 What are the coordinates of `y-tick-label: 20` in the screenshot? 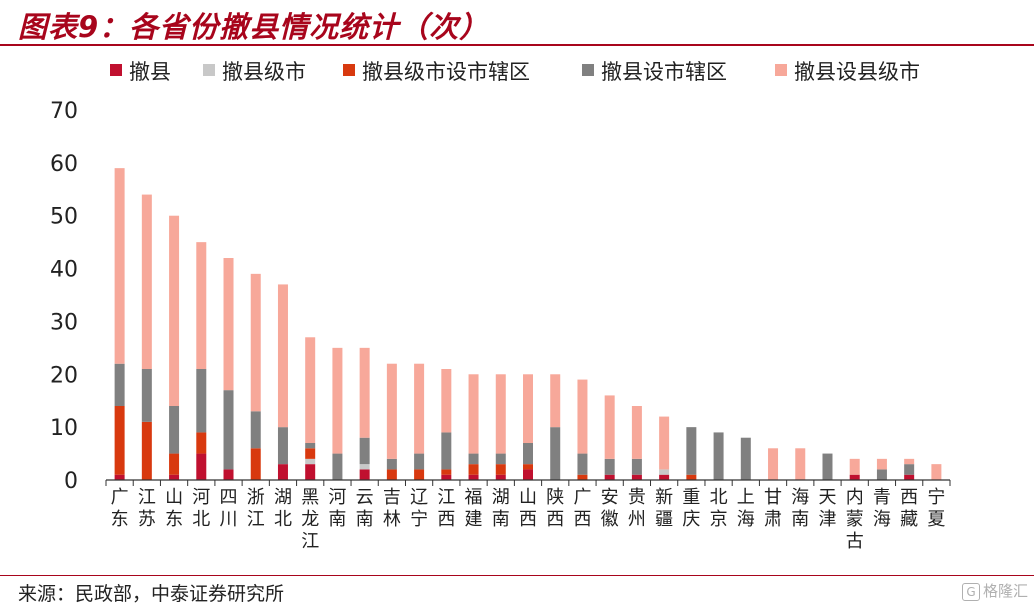 It's located at (64, 375).